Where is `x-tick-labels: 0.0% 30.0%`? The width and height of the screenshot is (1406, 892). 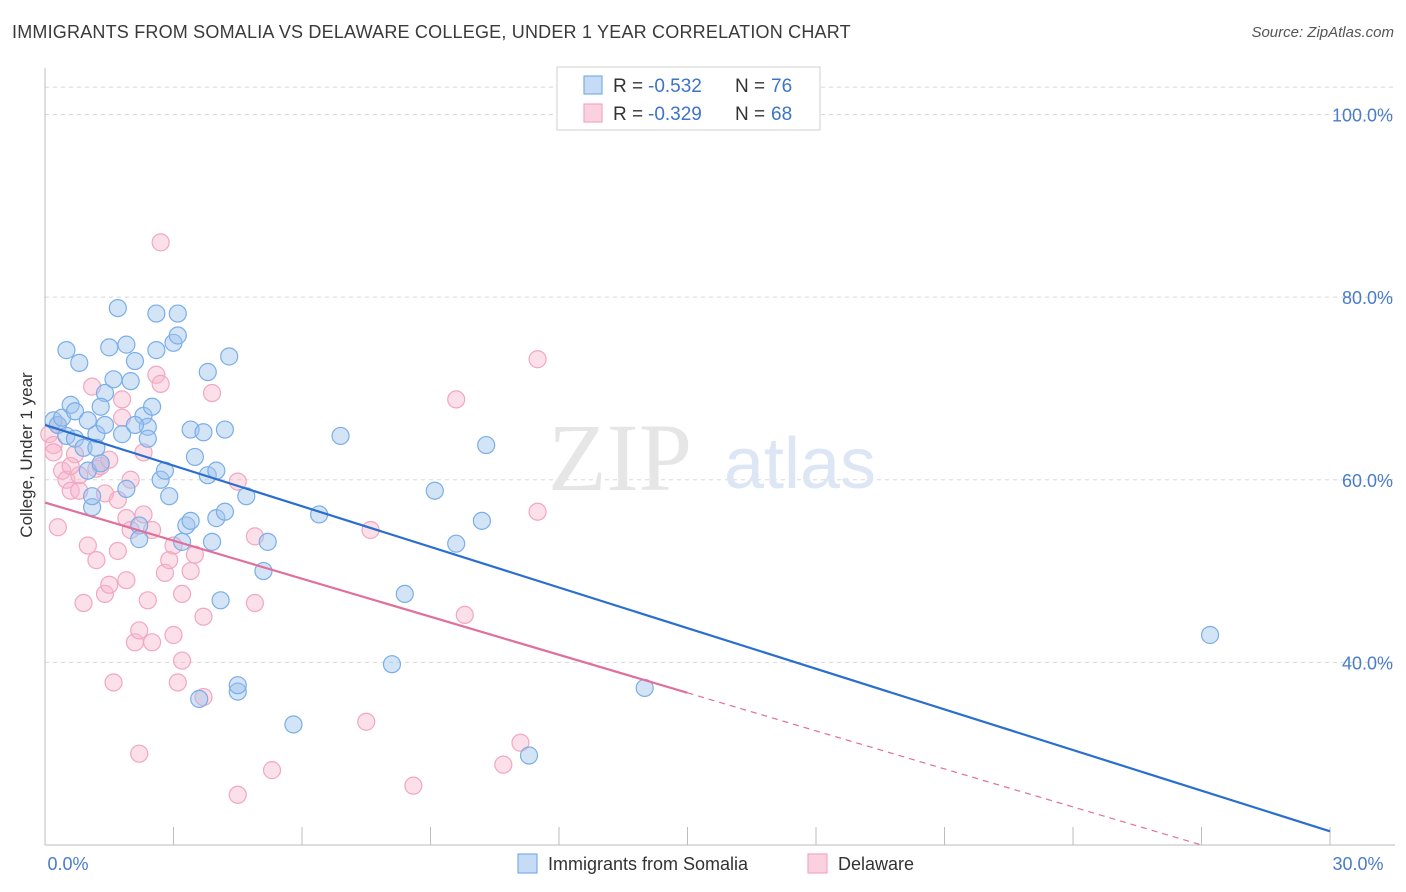 x-tick-labels: 0.0% 30.0% is located at coordinates (715, 864).